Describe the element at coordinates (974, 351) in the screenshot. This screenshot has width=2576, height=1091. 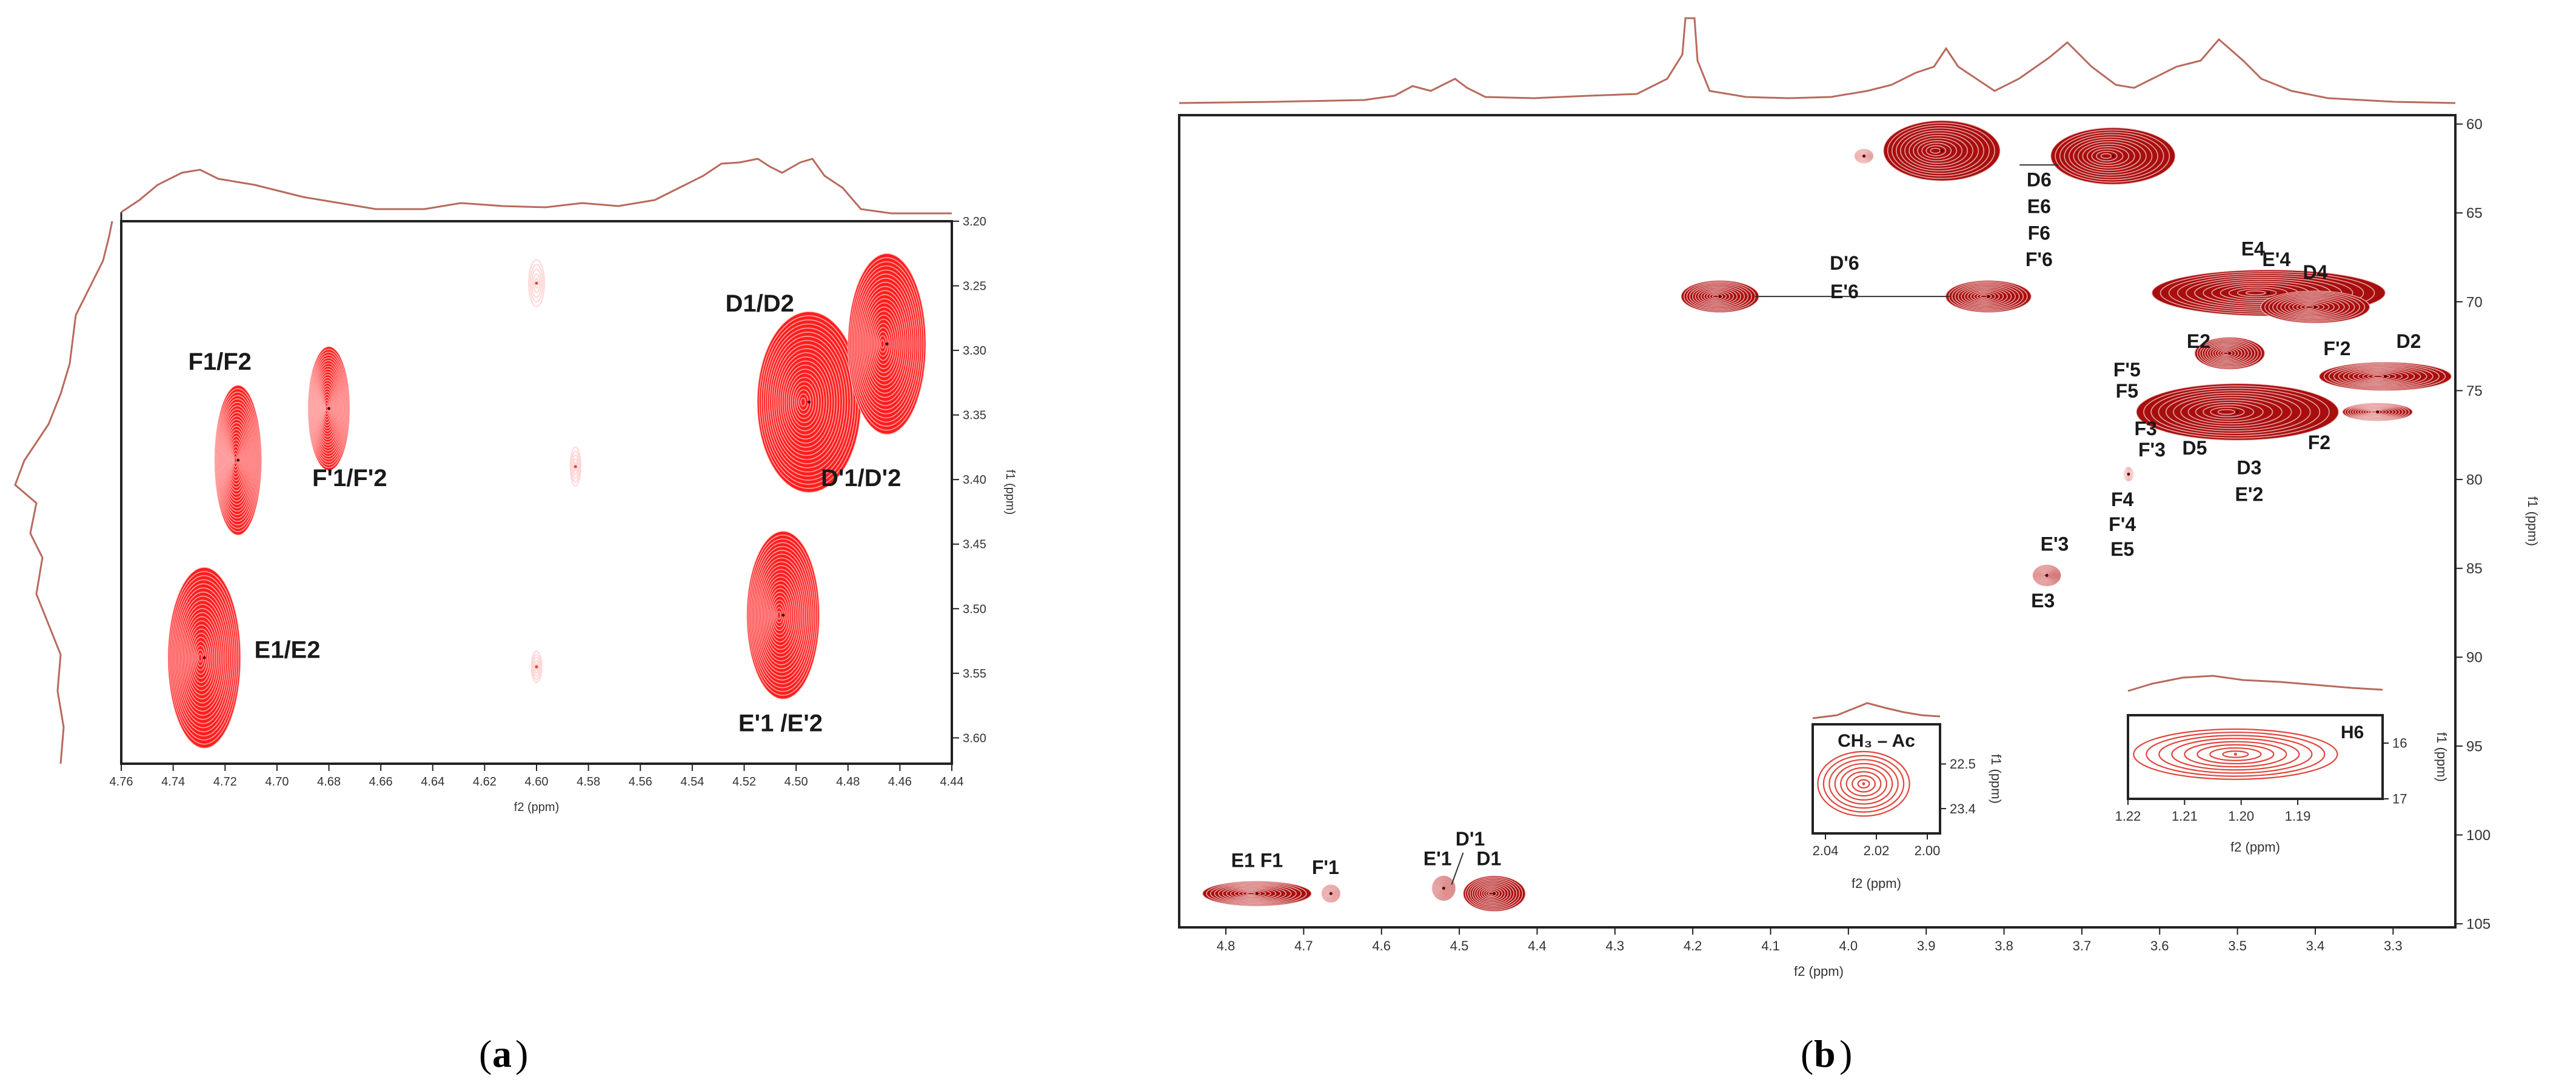
I see `panel-a-y-tick-label: 3.30` at that location.